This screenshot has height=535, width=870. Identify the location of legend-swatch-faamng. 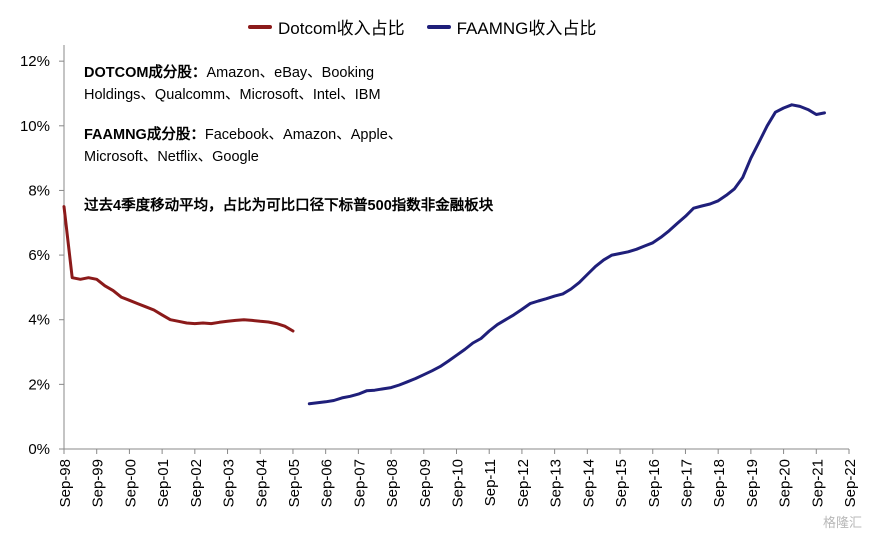
(438, 26).